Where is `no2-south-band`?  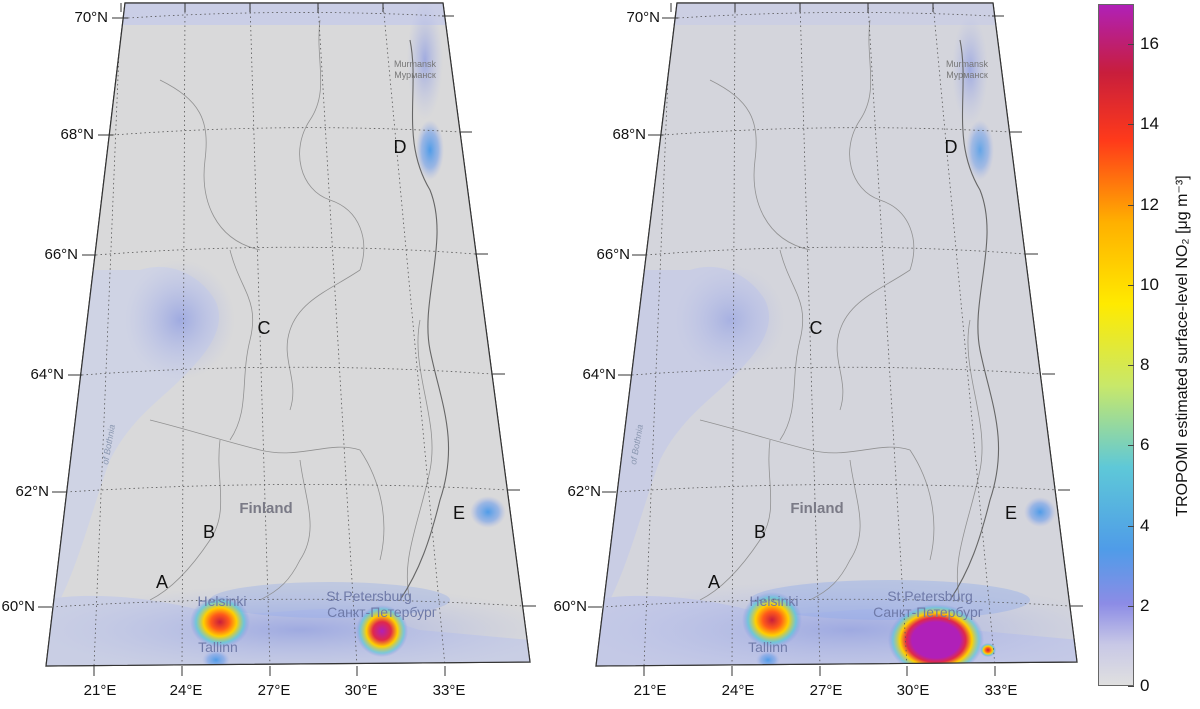
no2-south-band is located at coordinates (288, 625).